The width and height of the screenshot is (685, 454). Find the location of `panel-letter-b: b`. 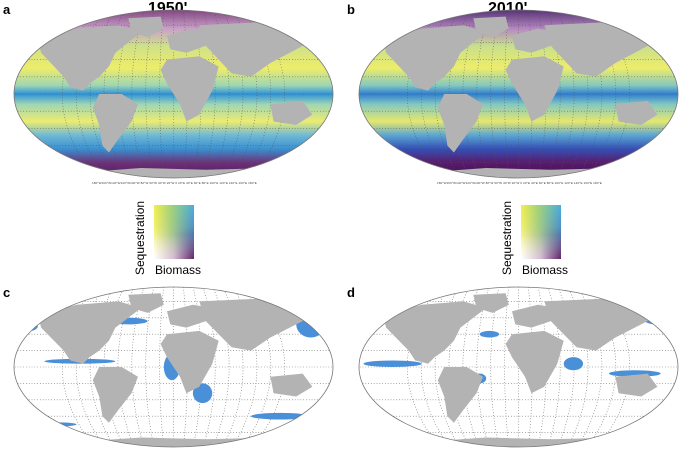

panel-letter-b: b is located at coordinates (351, 9).